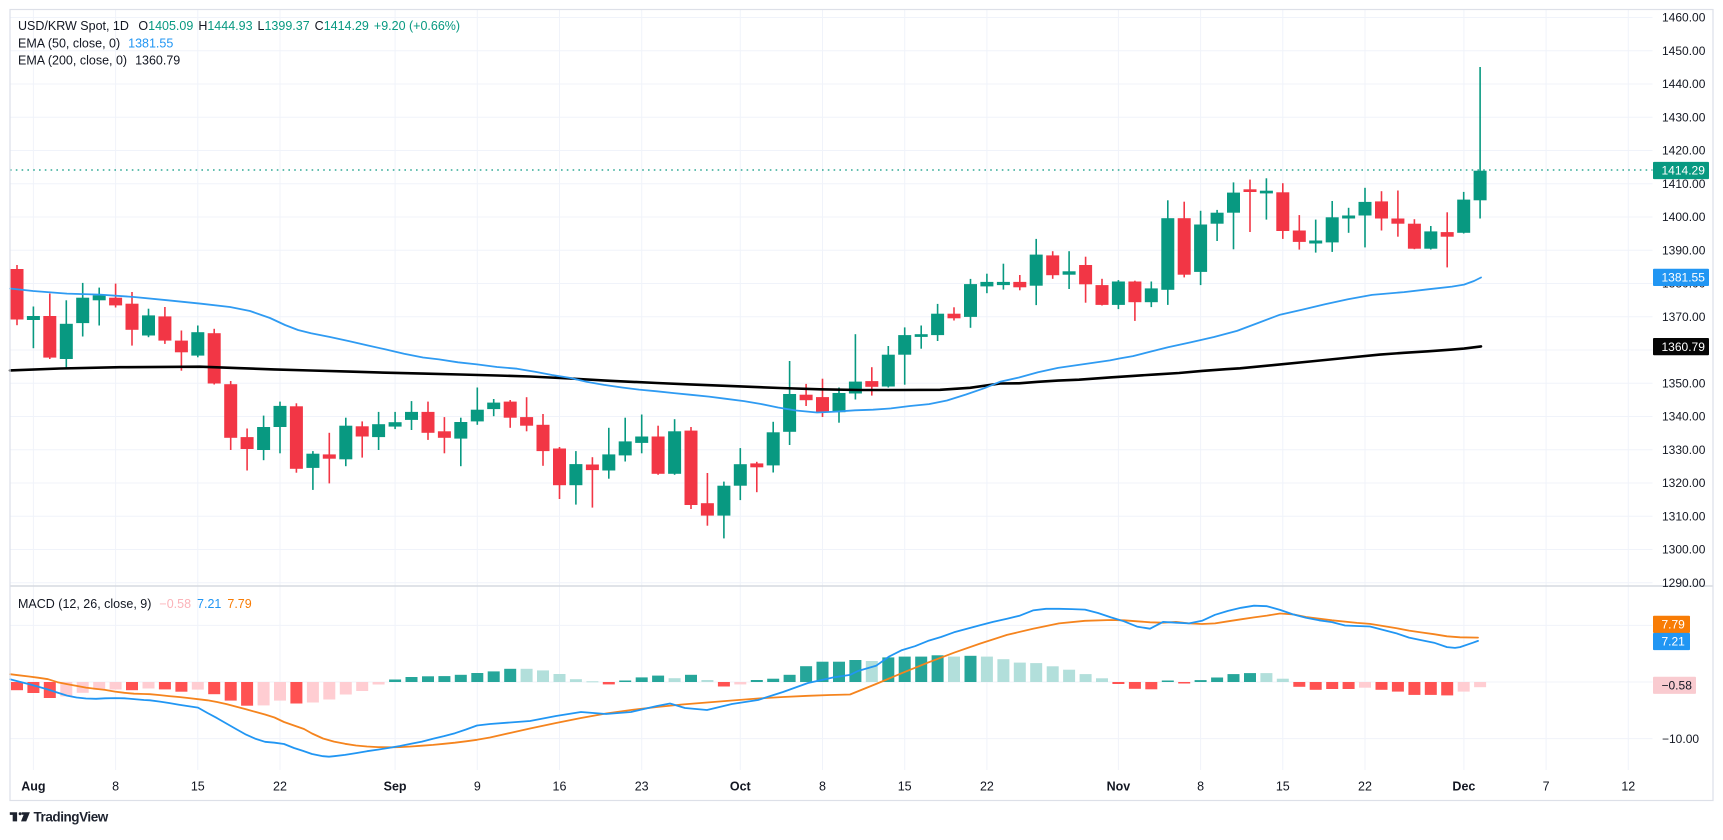  Describe the element at coordinates (33, 787) in the screenshot. I see `svg-text: Aug` at that location.